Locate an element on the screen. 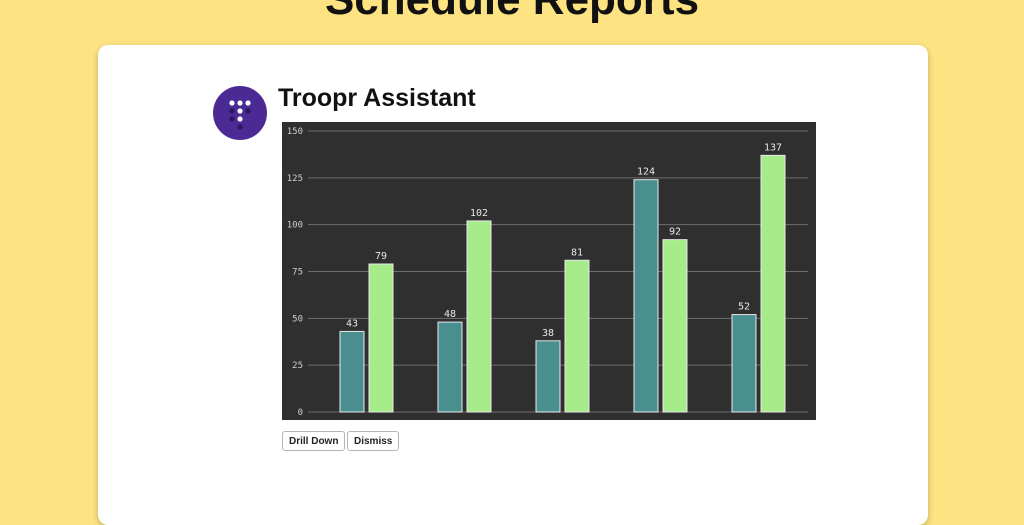 The width and height of the screenshot is (1024, 525). y-tick-label: 125 is located at coordinates (295, 179).